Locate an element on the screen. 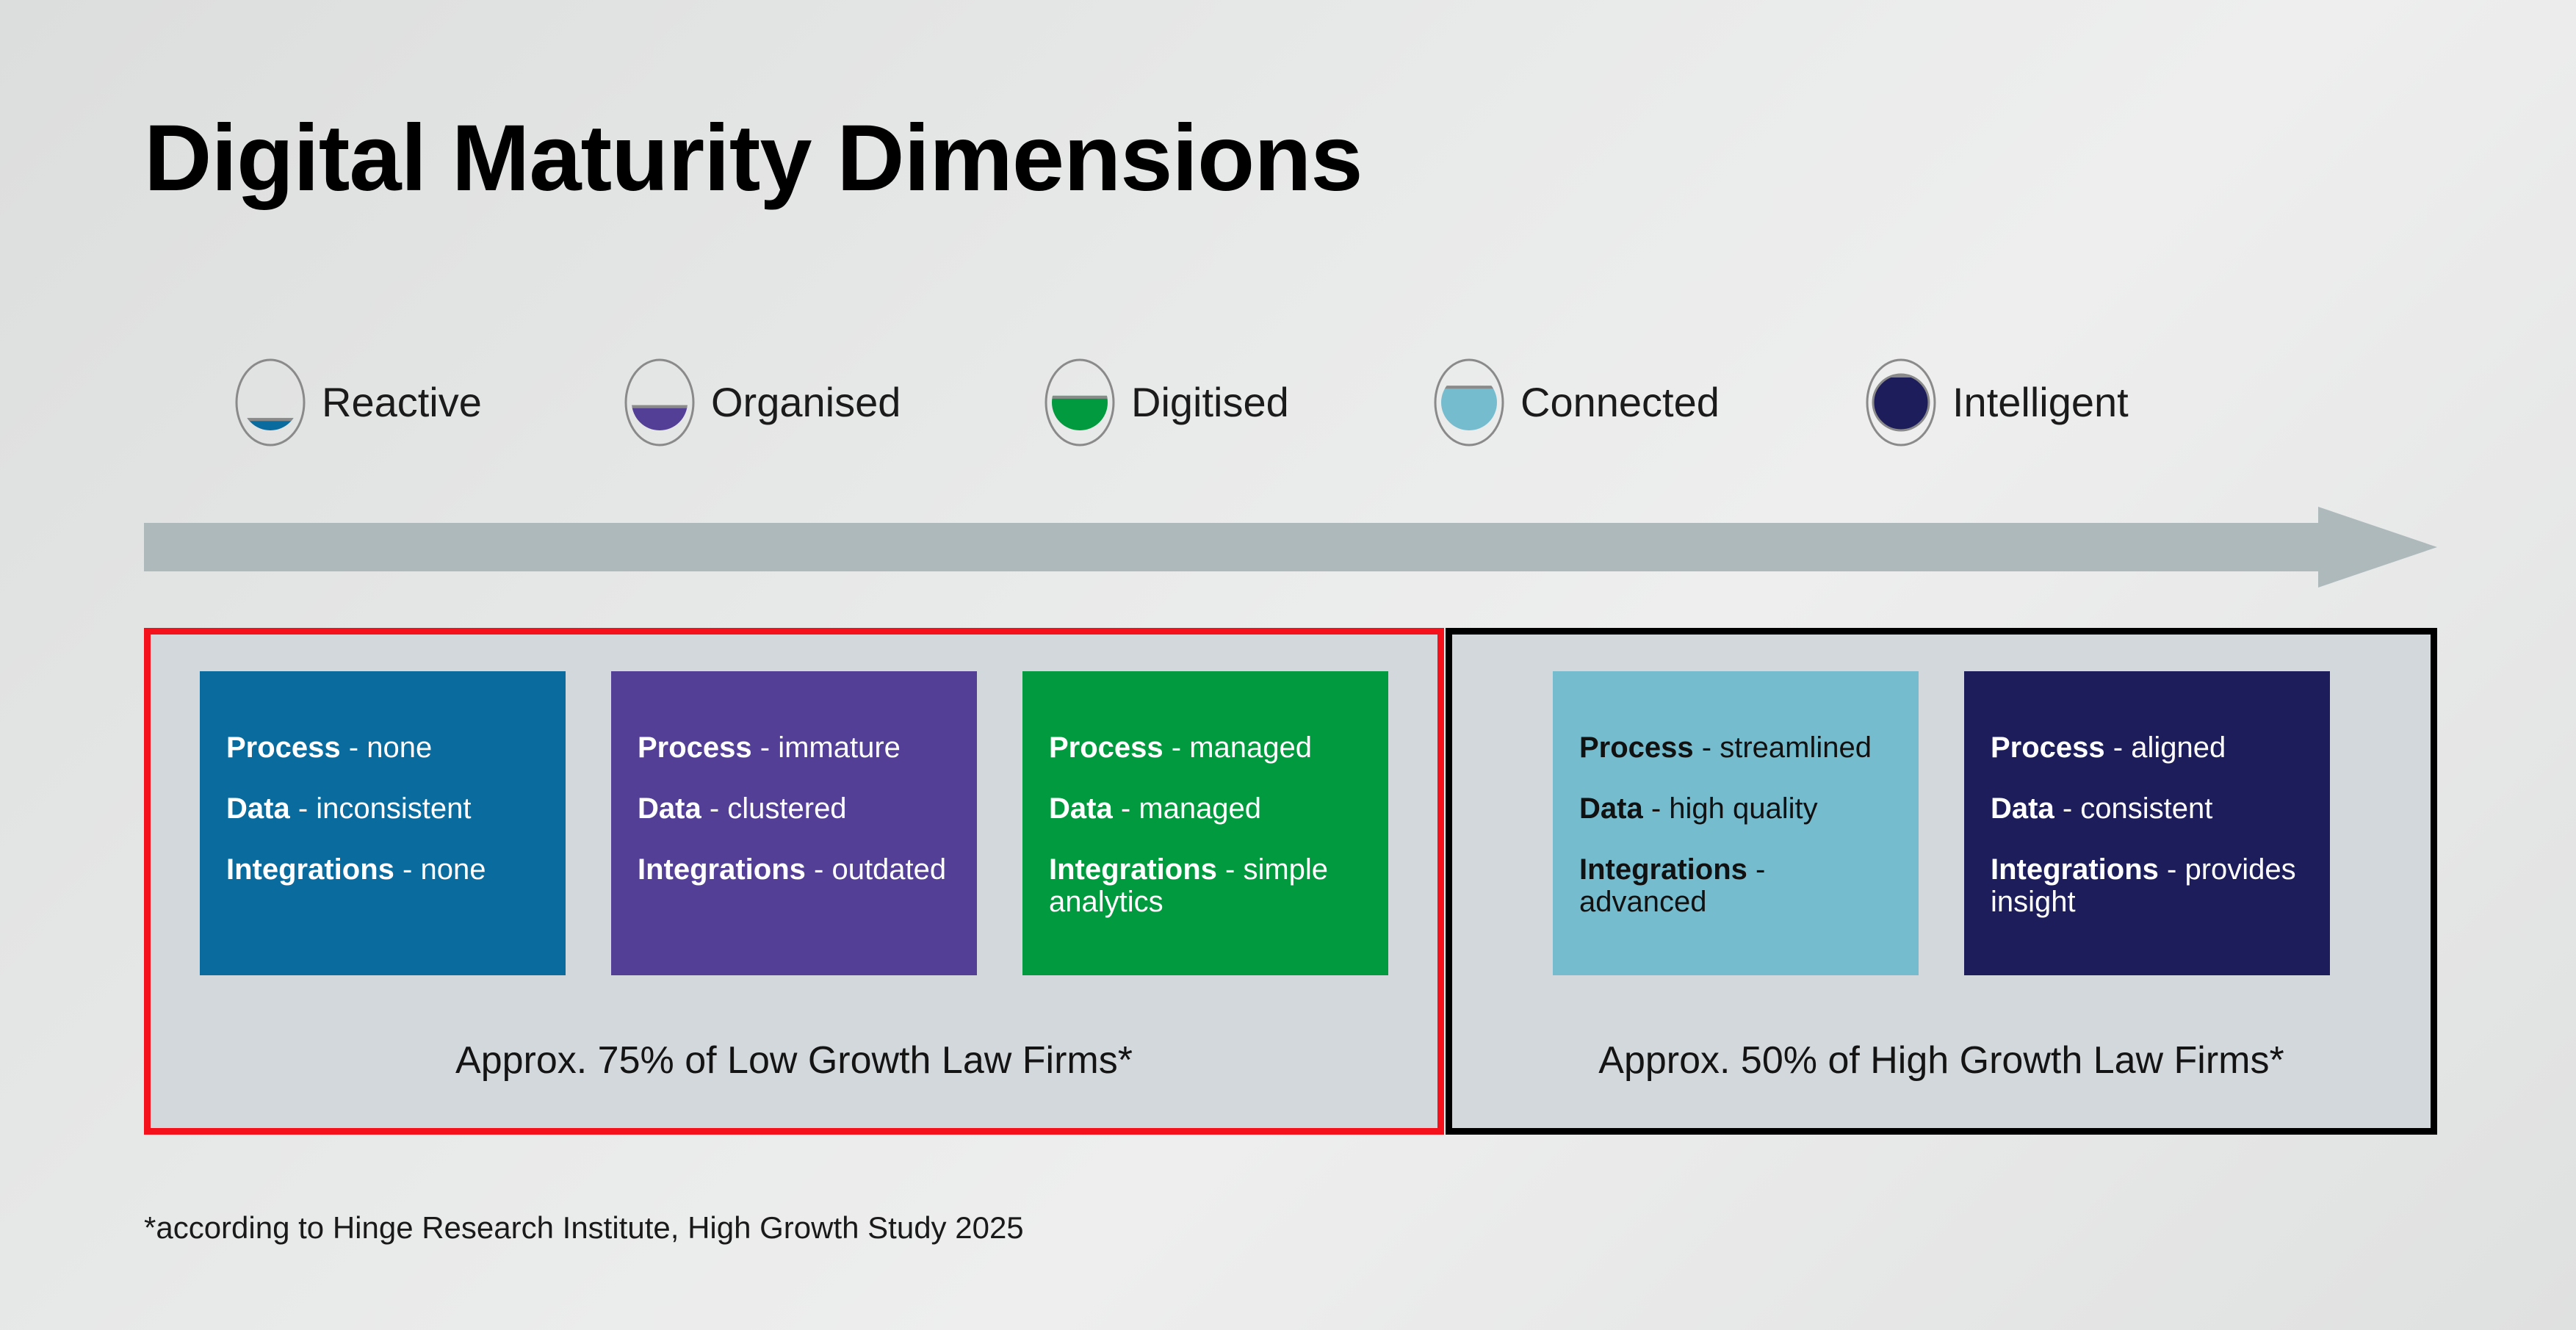  card-row: Data - clustered is located at coordinates (794, 808).